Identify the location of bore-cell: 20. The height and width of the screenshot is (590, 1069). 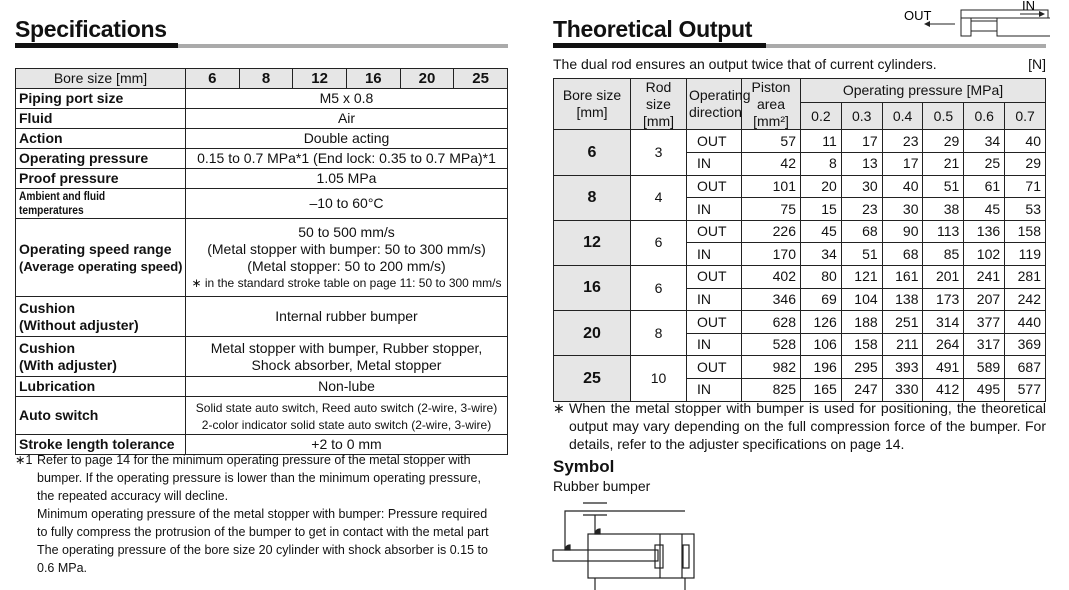
(592, 333).